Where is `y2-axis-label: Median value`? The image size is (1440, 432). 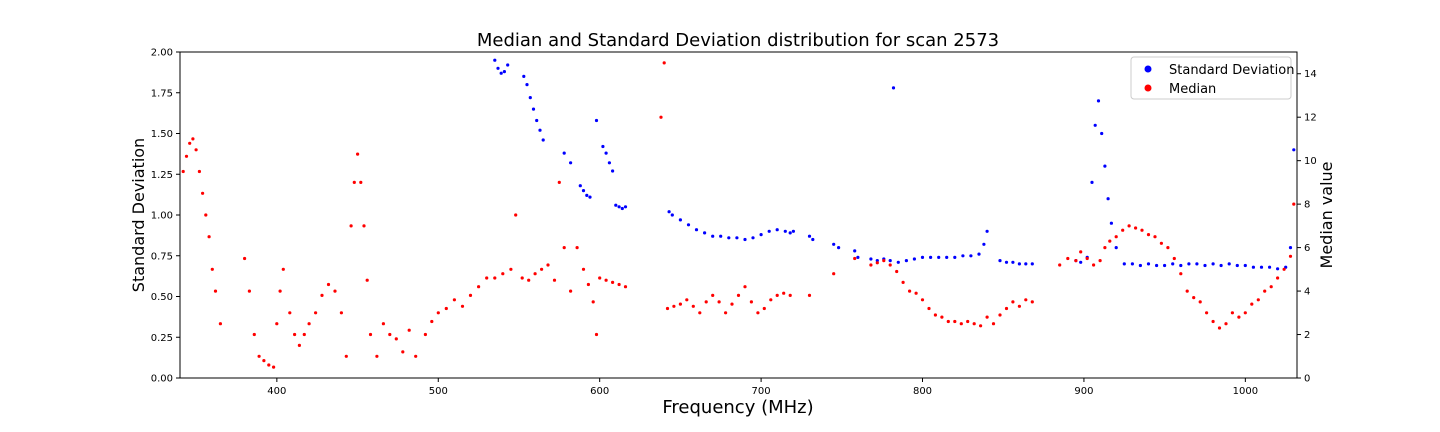 y2-axis-label: Median value is located at coordinates (1326, 215).